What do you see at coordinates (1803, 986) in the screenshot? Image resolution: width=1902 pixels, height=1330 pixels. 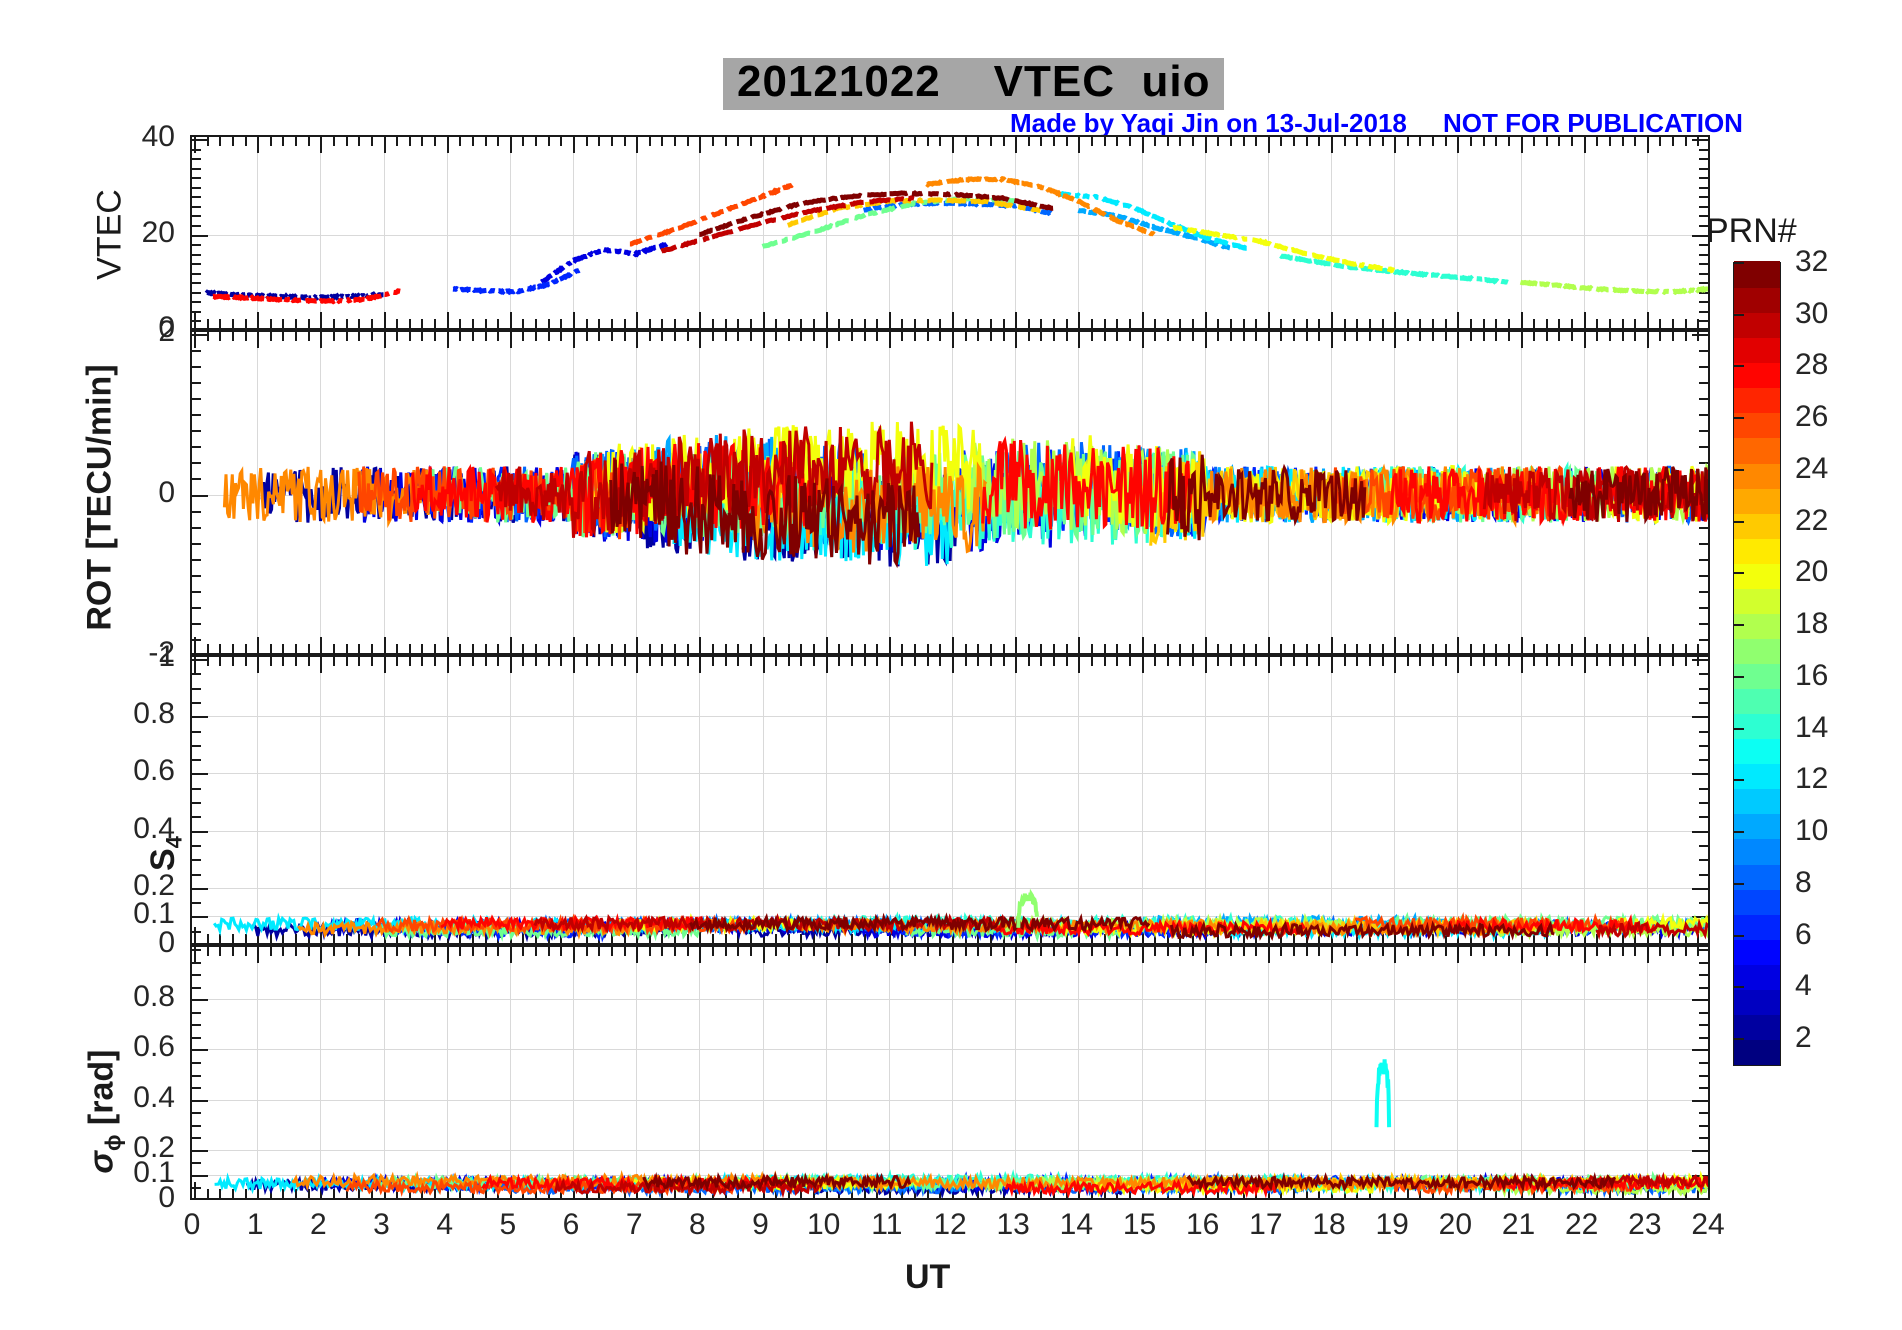 I see `colorbar-tick-label: 4` at bounding box center [1803, 986].